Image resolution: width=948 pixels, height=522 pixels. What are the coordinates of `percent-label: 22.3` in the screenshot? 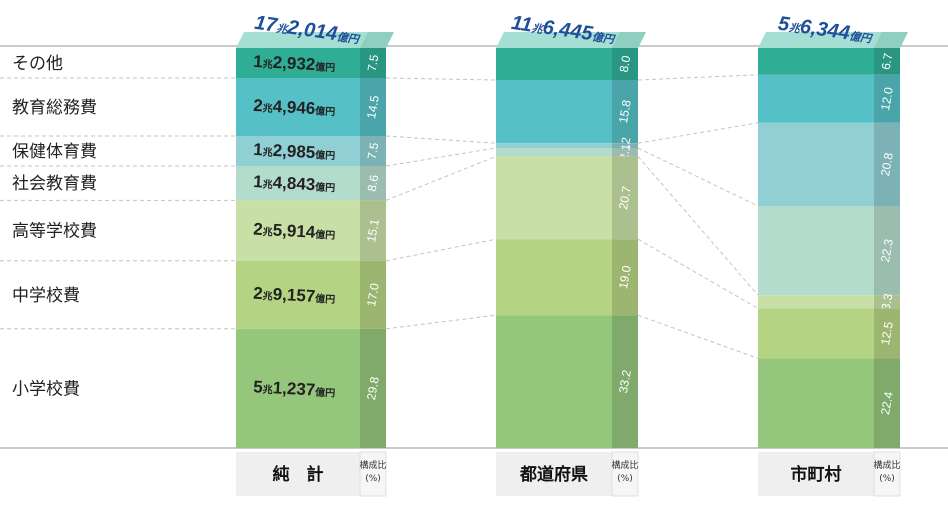 It's located at (887, 251).